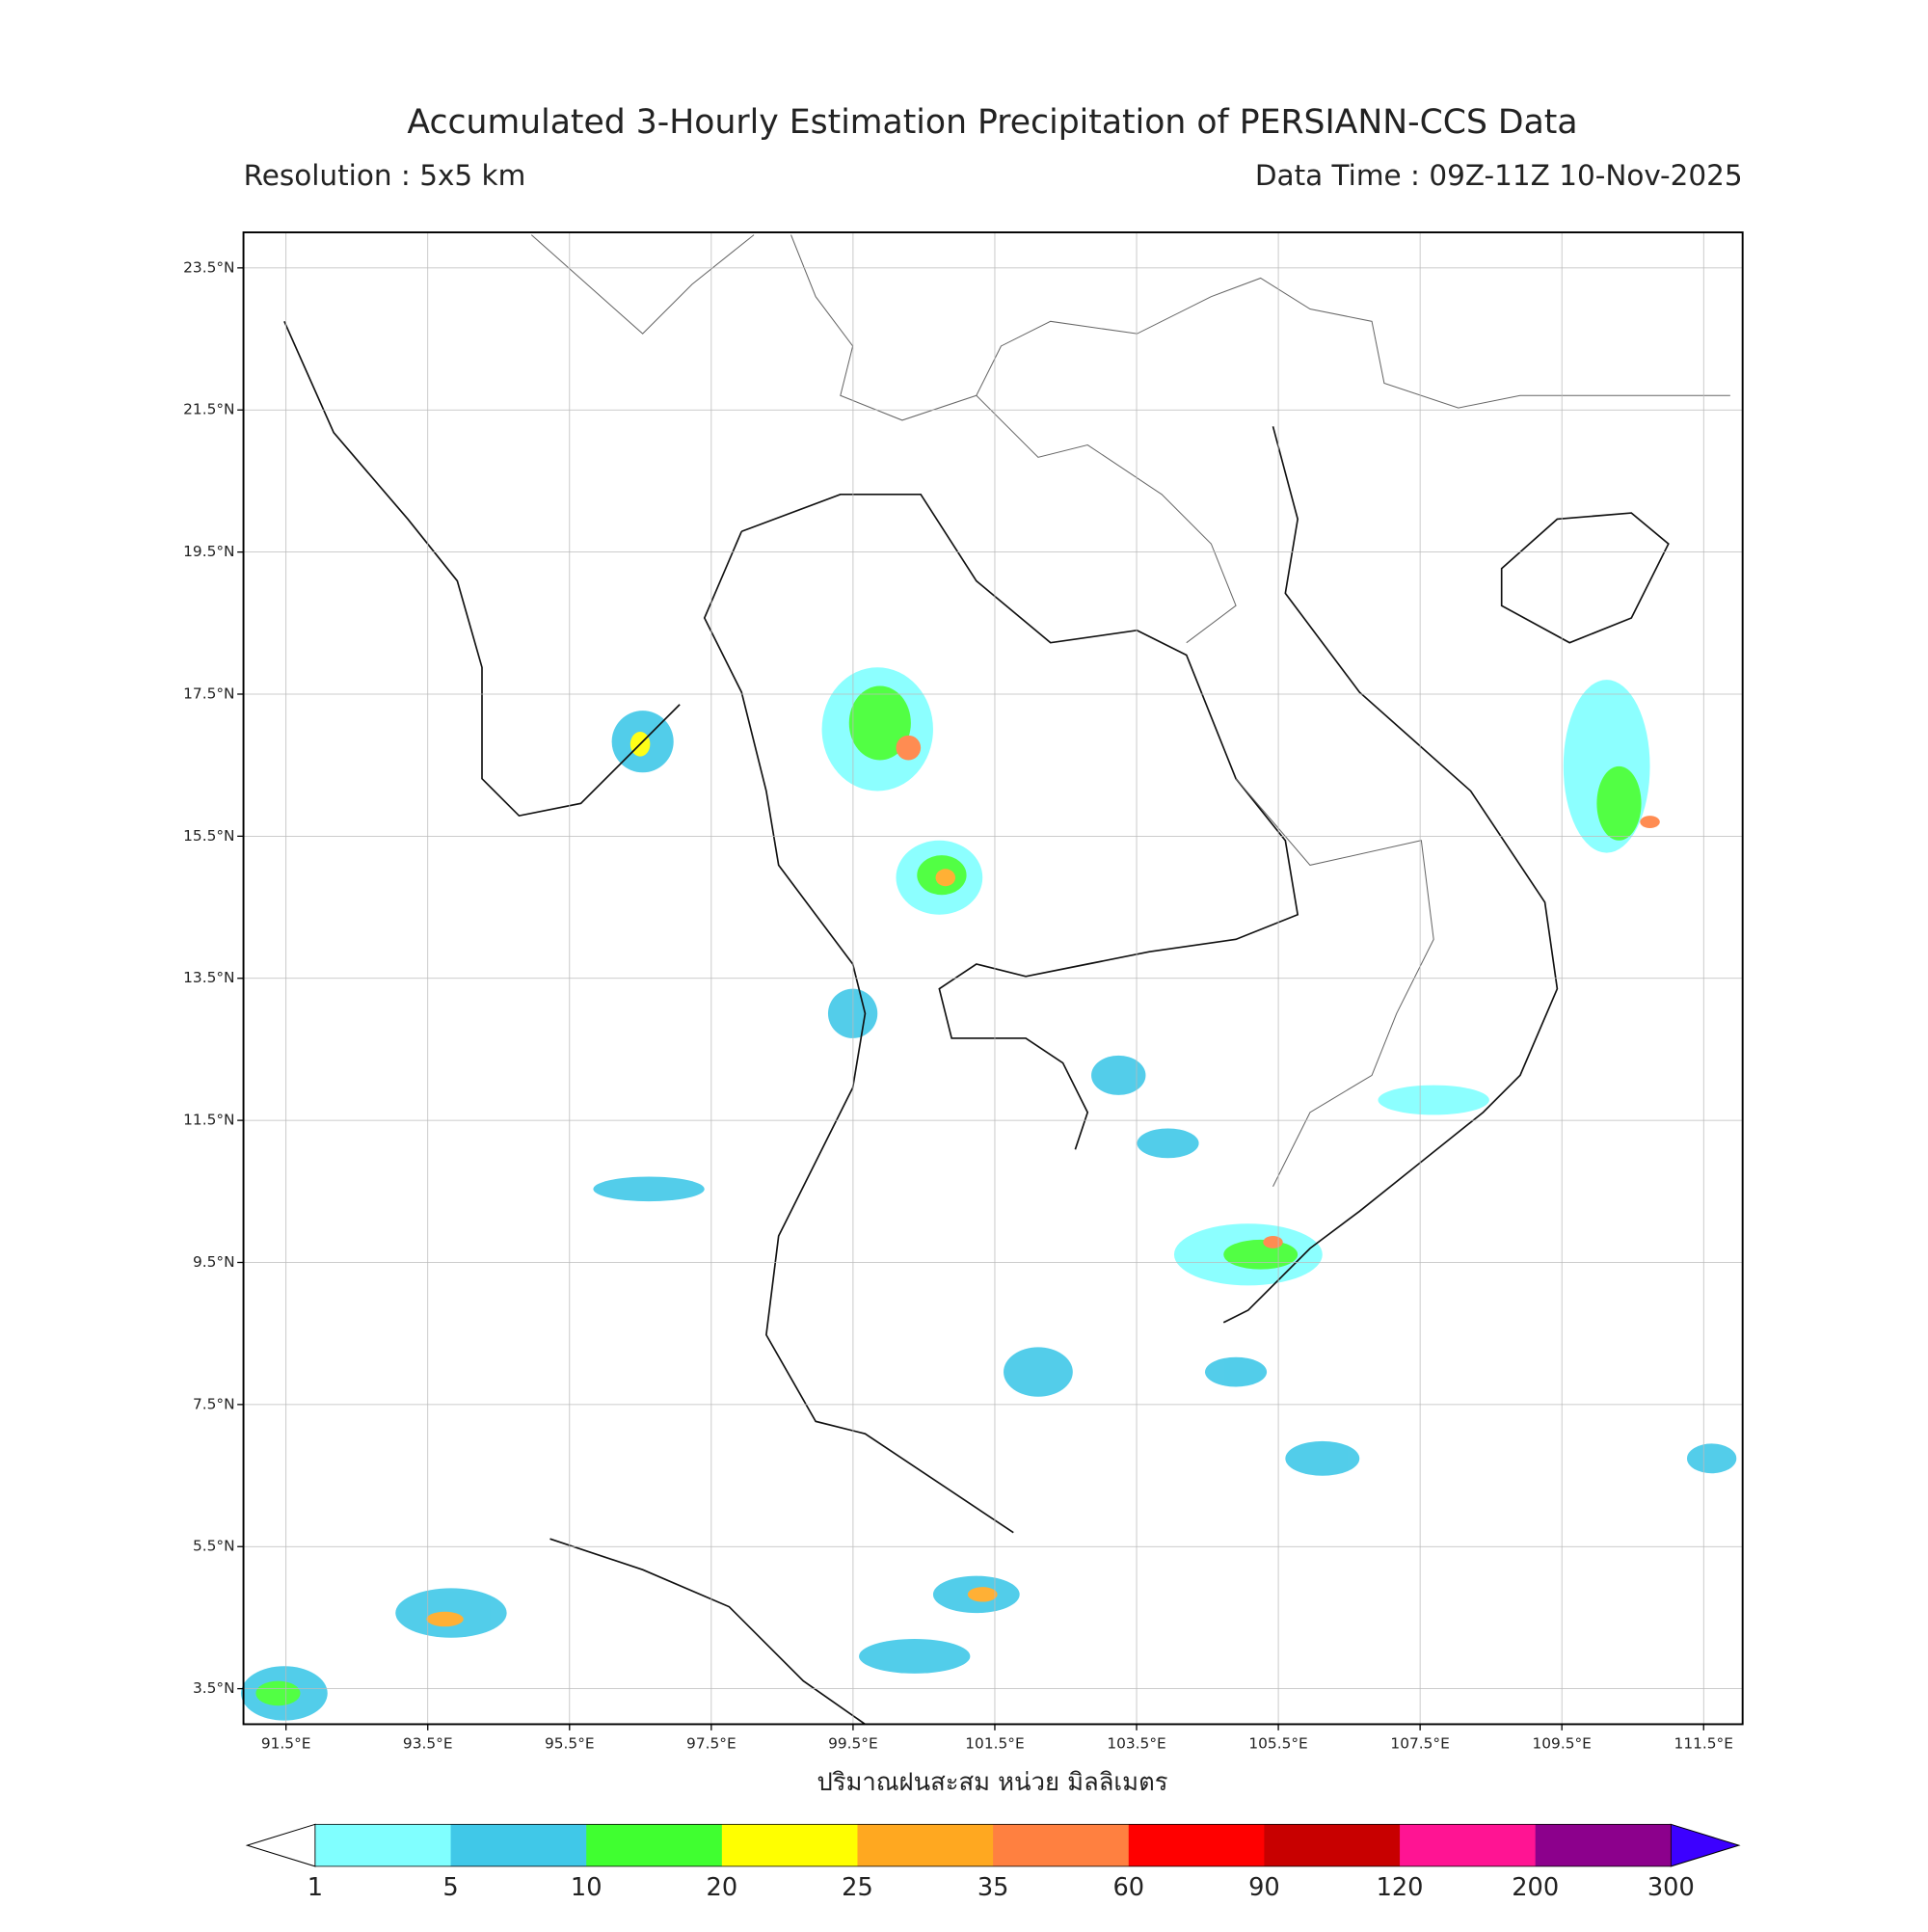 The width and height of the screenshot is (1928, 1932). What do you see at coordinates (858, 1888) in the screenshot?
I see `colorbar-label: 25` at bounding box center [858, 1888].